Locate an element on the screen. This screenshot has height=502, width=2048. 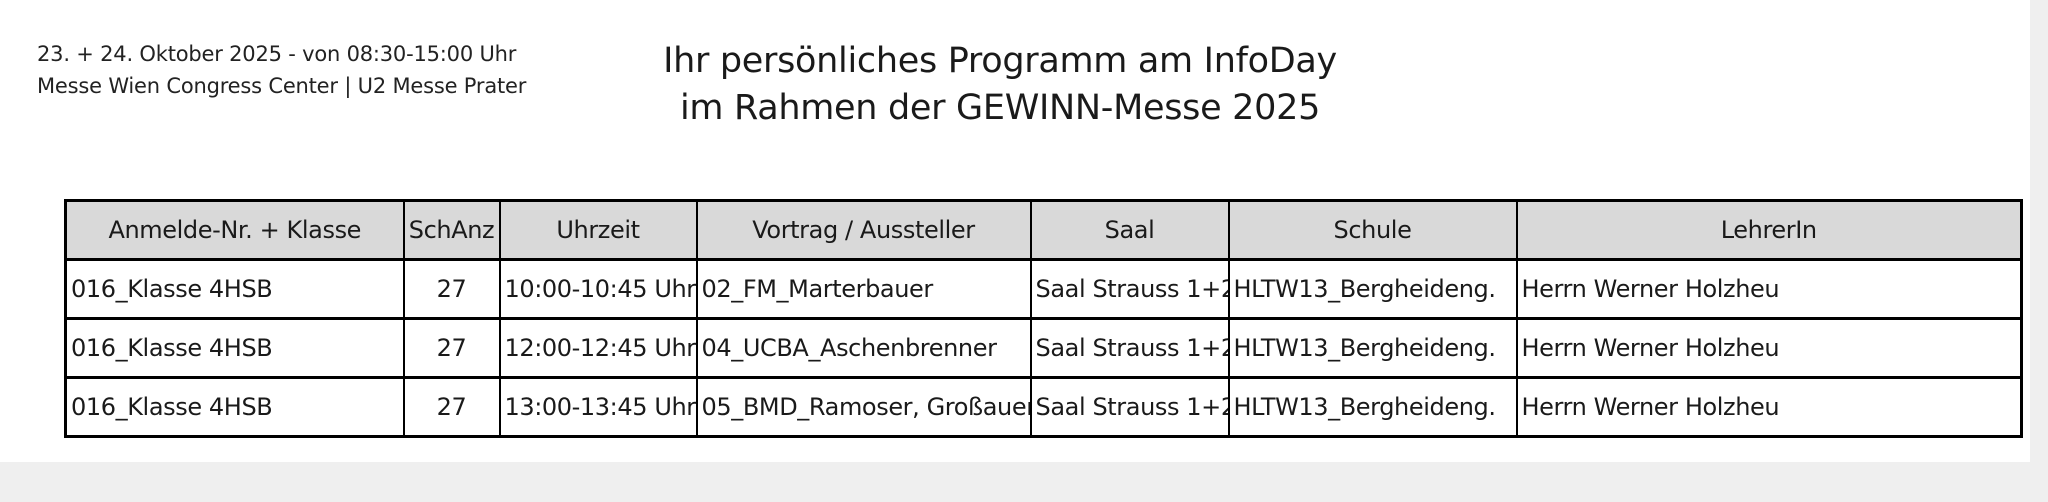
cell-time: 12:00-12:45 Uhr is located at coordinates (598, 348).